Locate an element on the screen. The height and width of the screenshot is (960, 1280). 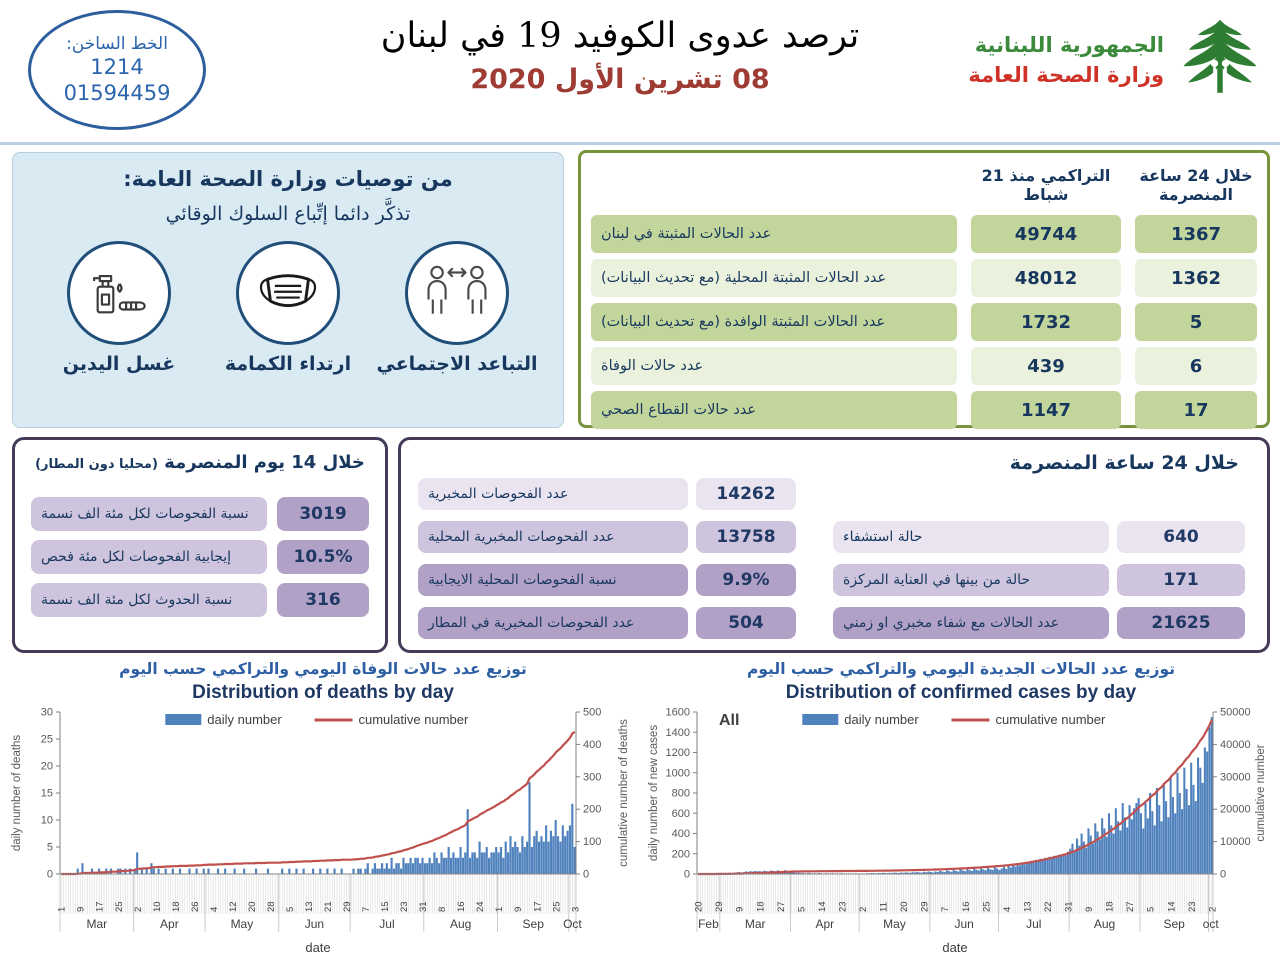
svg-text: 21 is located at coordinates (328, 906).